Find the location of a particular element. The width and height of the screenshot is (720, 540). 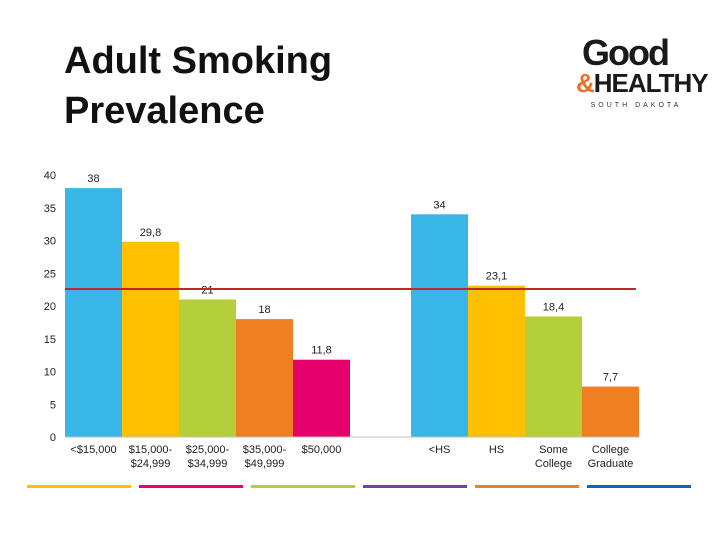

data-label: 23,1 is located at coordinates (496, 277).